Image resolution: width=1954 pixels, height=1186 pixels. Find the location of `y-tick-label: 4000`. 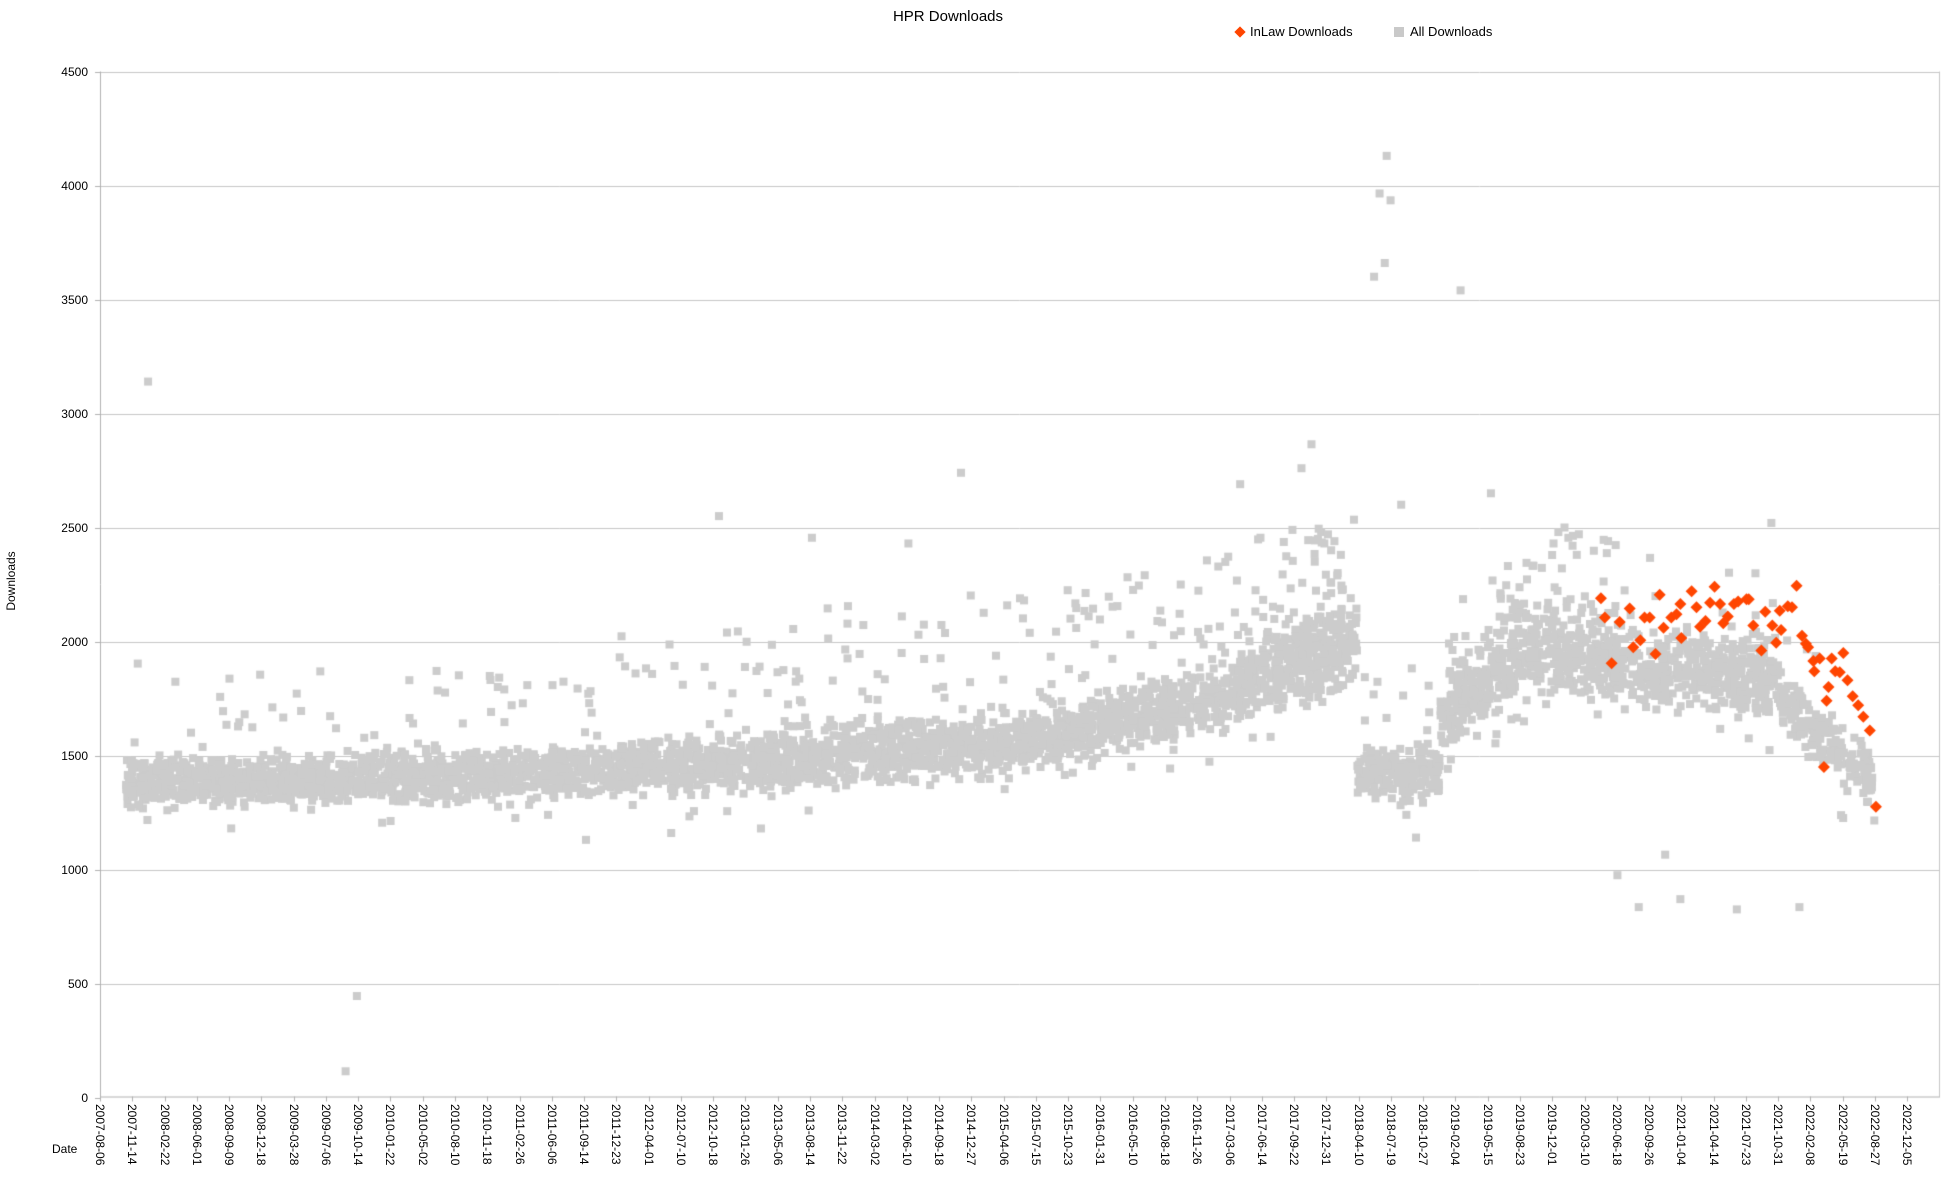

y-tick-label: 4000 is located at coordinates (74, 185).